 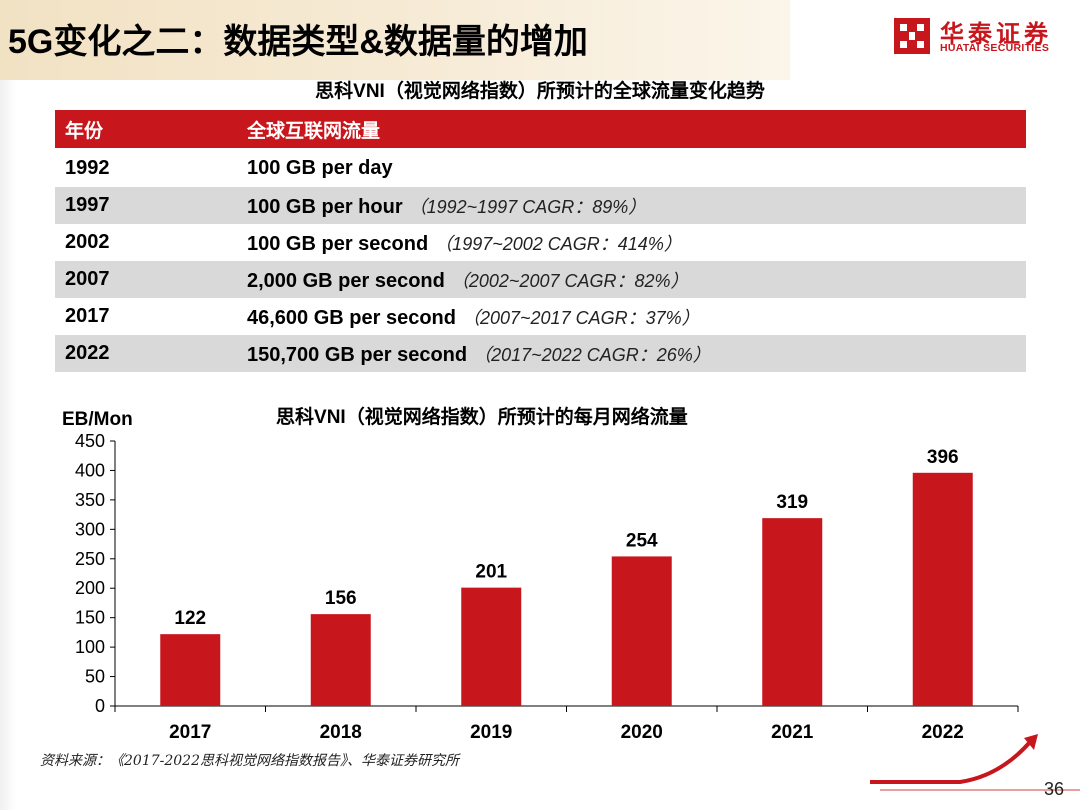 What do you see at coordinates (527, 206) in the screenshot?
I see `cagr-note: （1992~1997 CAGR：89%）` at bounding box center [527, 206].